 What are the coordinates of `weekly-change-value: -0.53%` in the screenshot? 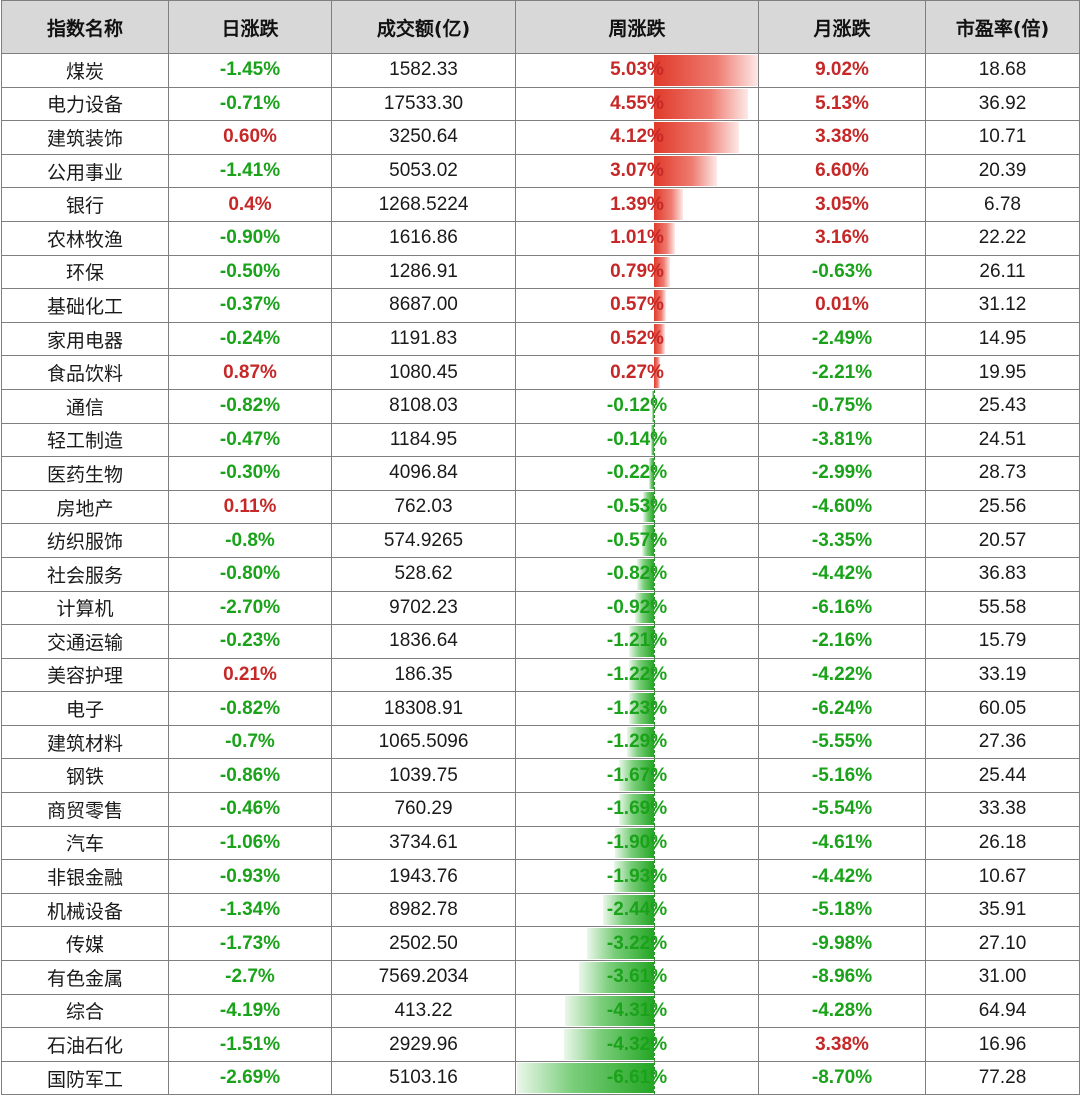 It's located at (637, 507).